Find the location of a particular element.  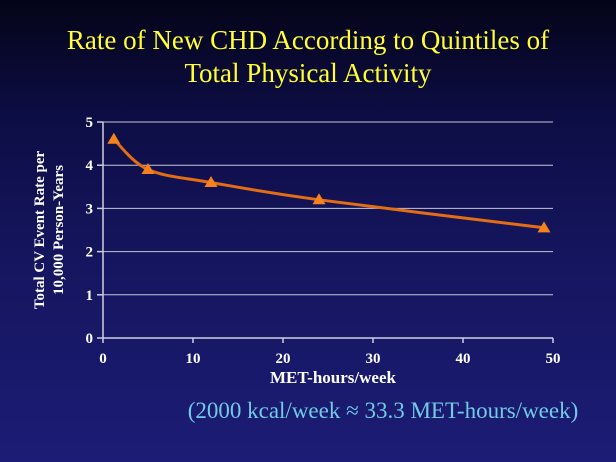

x-tick-label-50: 50 is located at coordinates (553, 359).